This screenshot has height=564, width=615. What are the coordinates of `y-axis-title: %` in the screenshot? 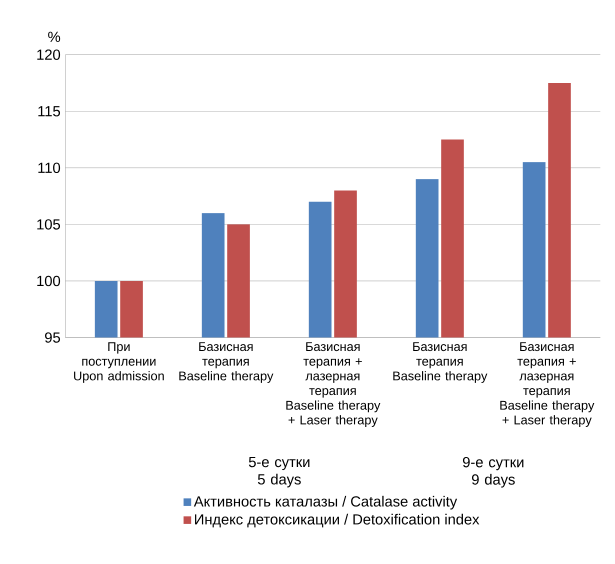 It's located at (54, 37).